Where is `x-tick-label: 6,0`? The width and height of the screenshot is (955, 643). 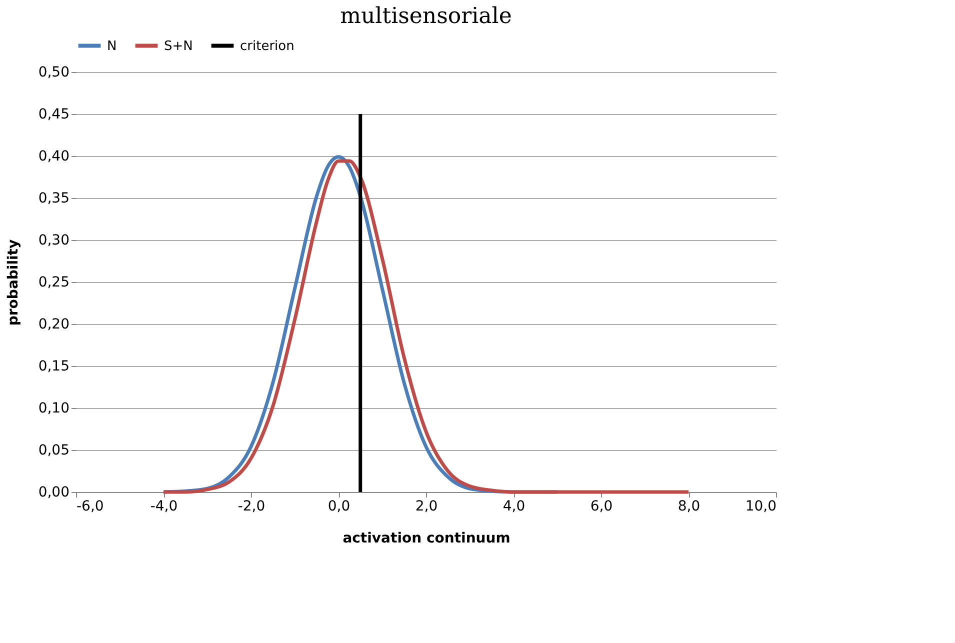 x-tick-label: 6,0 is located at coordinates (601, 506).